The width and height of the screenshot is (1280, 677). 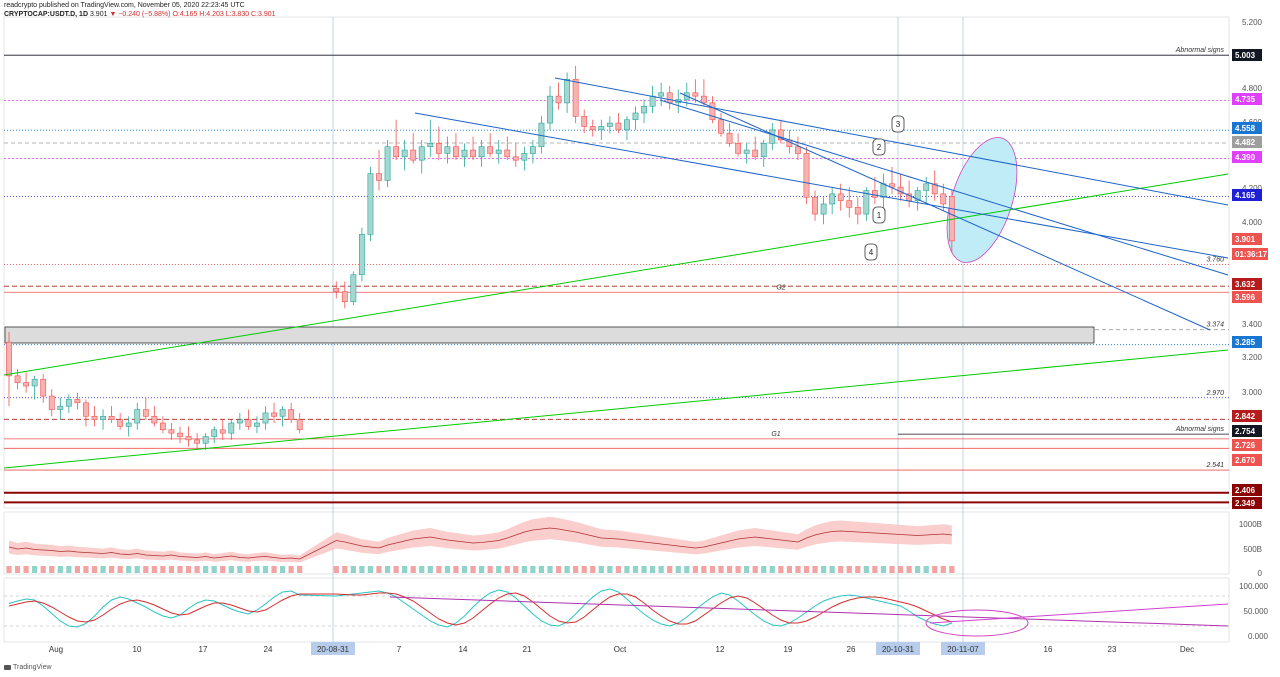 I want to click on price-badge-text: 4.558, so click(x=1245, y=128).